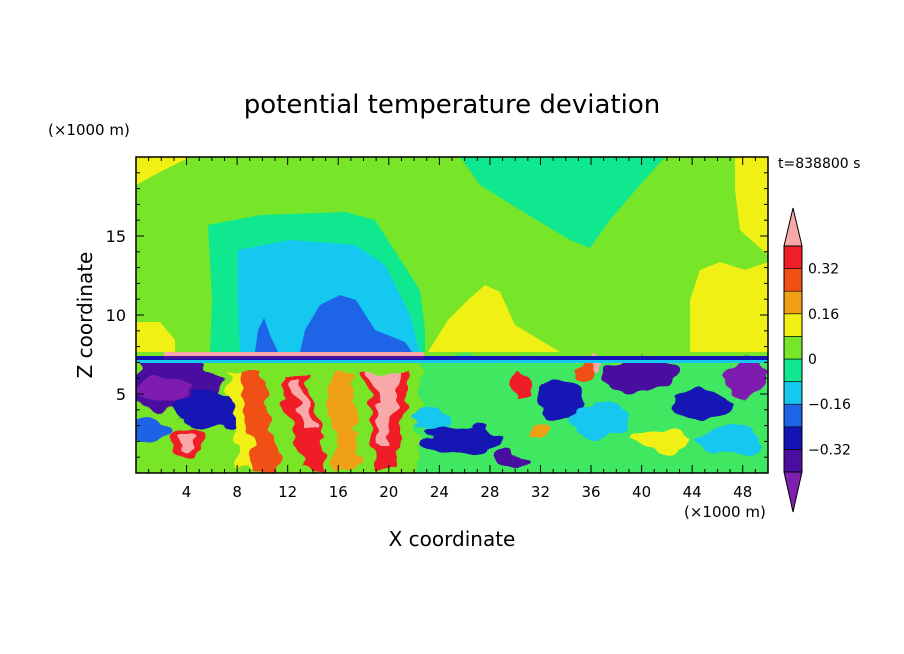 The height and width of the screenshot is (654, 904). What do you see at coordinates (489, 492) in the screenshot?
I see `x-tick-label: 28` at bounding box center [489, 492].